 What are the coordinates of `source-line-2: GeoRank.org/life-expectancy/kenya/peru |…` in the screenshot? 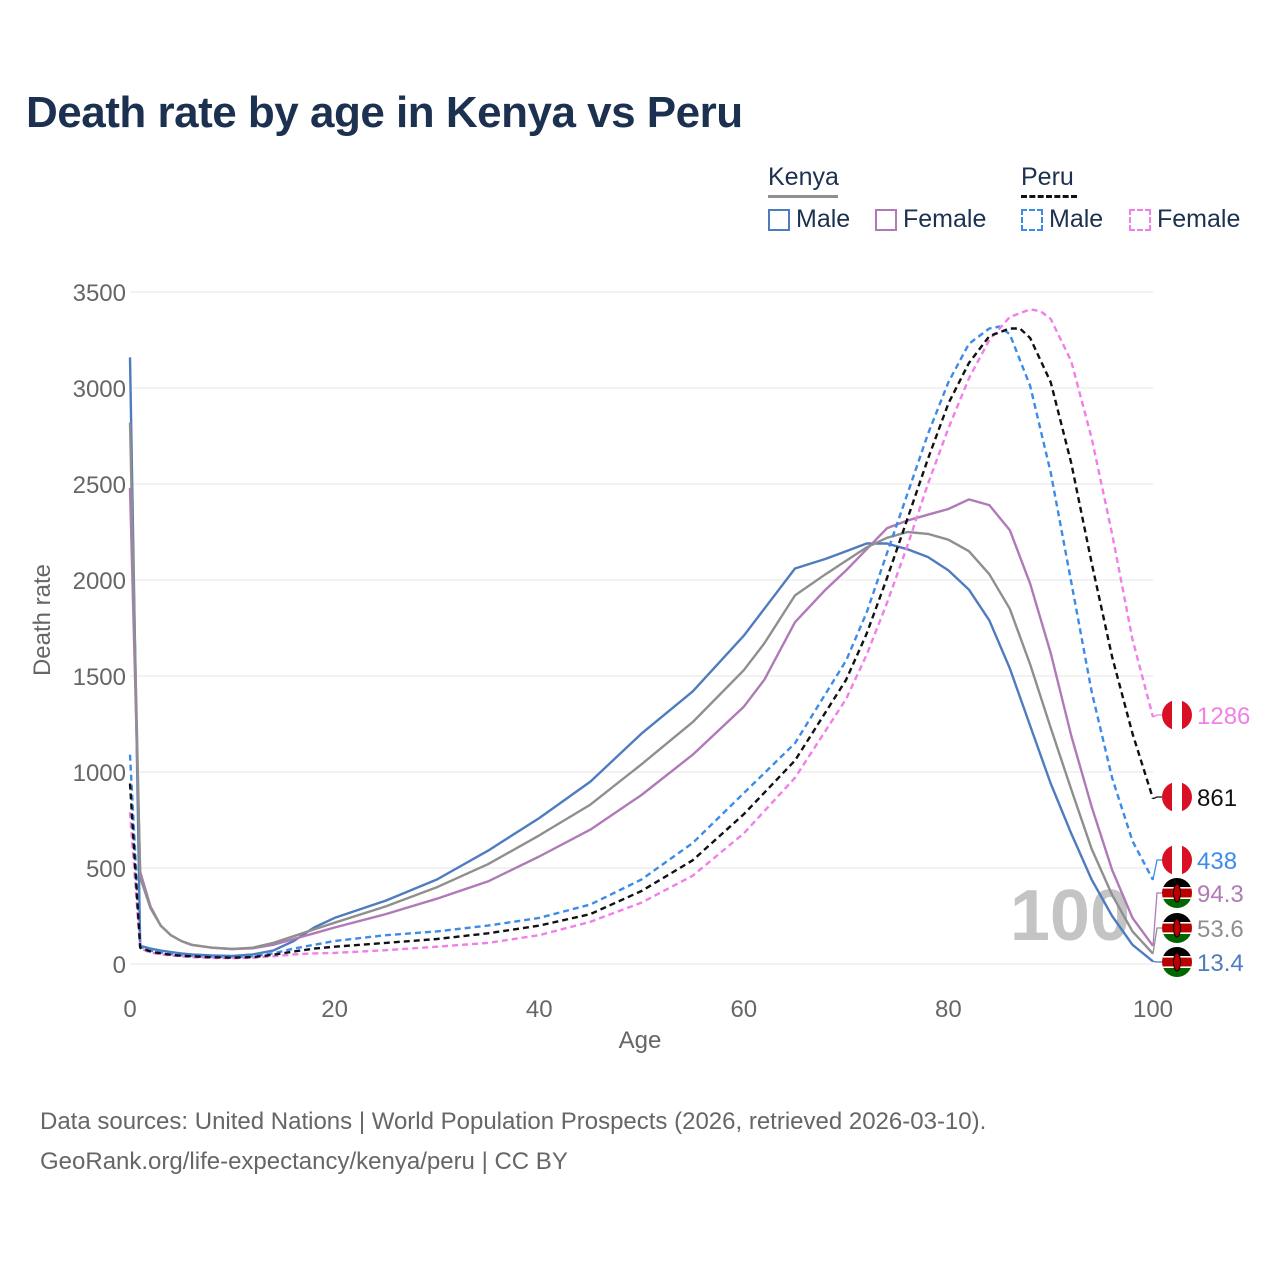 It's located at (304, 1161).